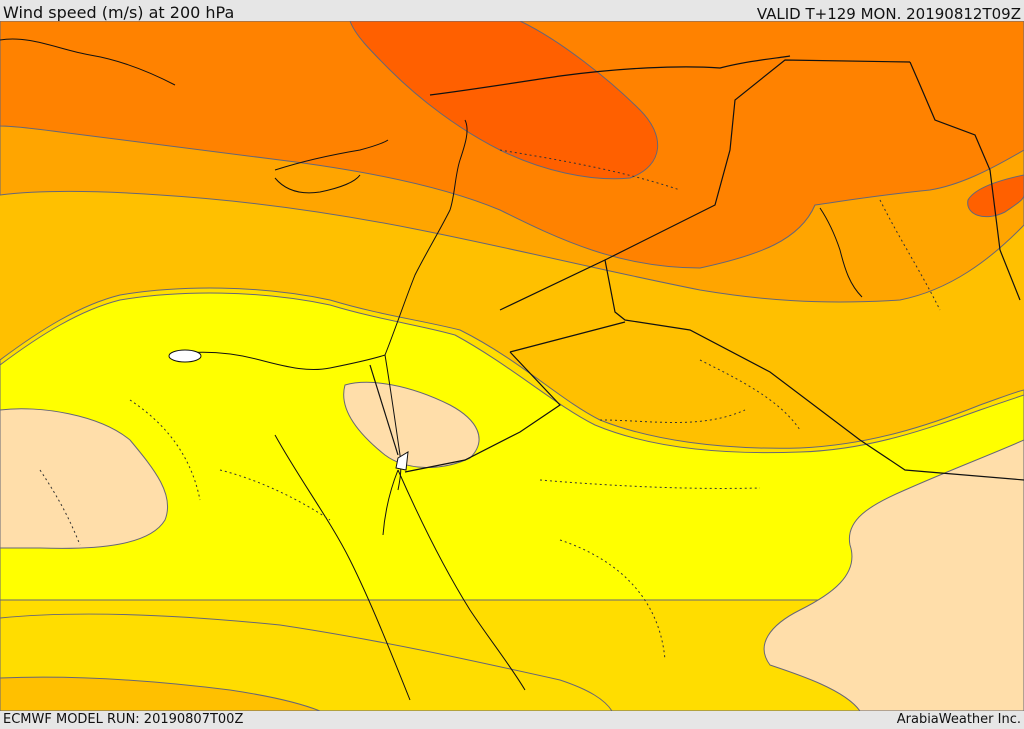 The width and height of the screenshot is (1024, 729). What do you see at coordinates (995, 196) in the screenshot?
I see `band-max-east` at bounding box center [995, 196].